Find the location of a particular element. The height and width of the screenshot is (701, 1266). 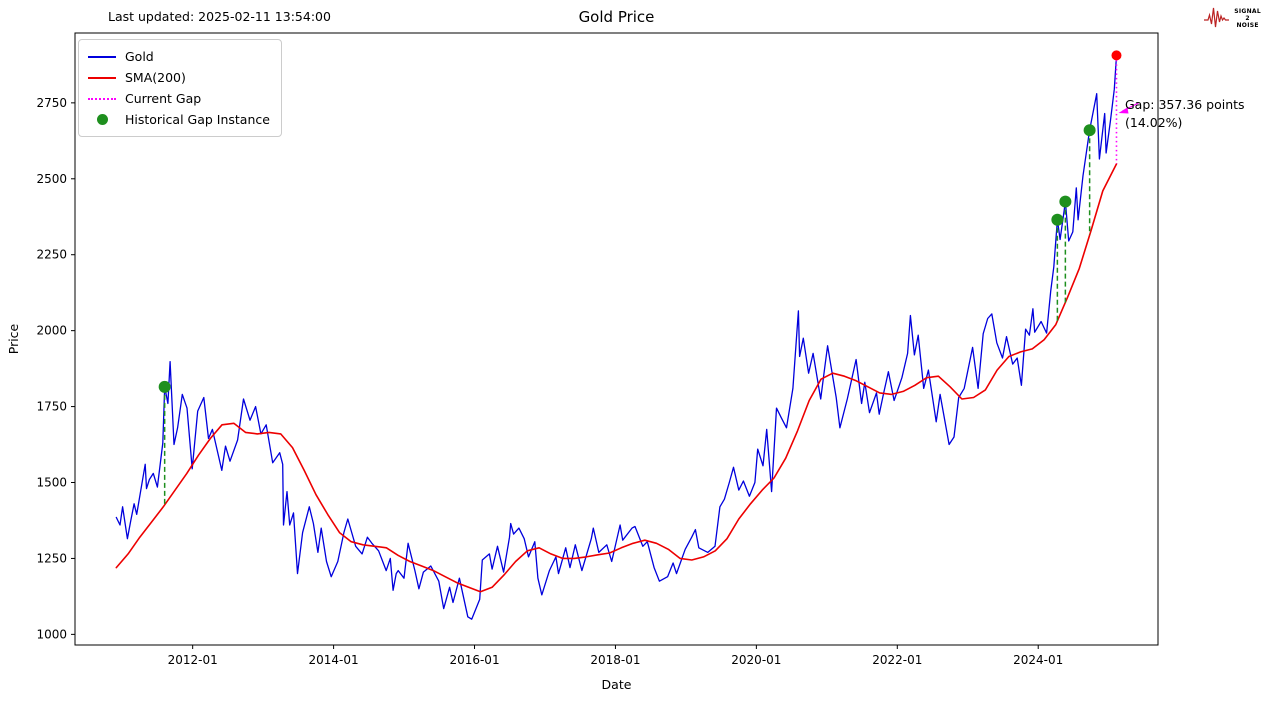

legend-item-historical-gap-instance: Historical Gap Instance is located at coordinates (179, 119).